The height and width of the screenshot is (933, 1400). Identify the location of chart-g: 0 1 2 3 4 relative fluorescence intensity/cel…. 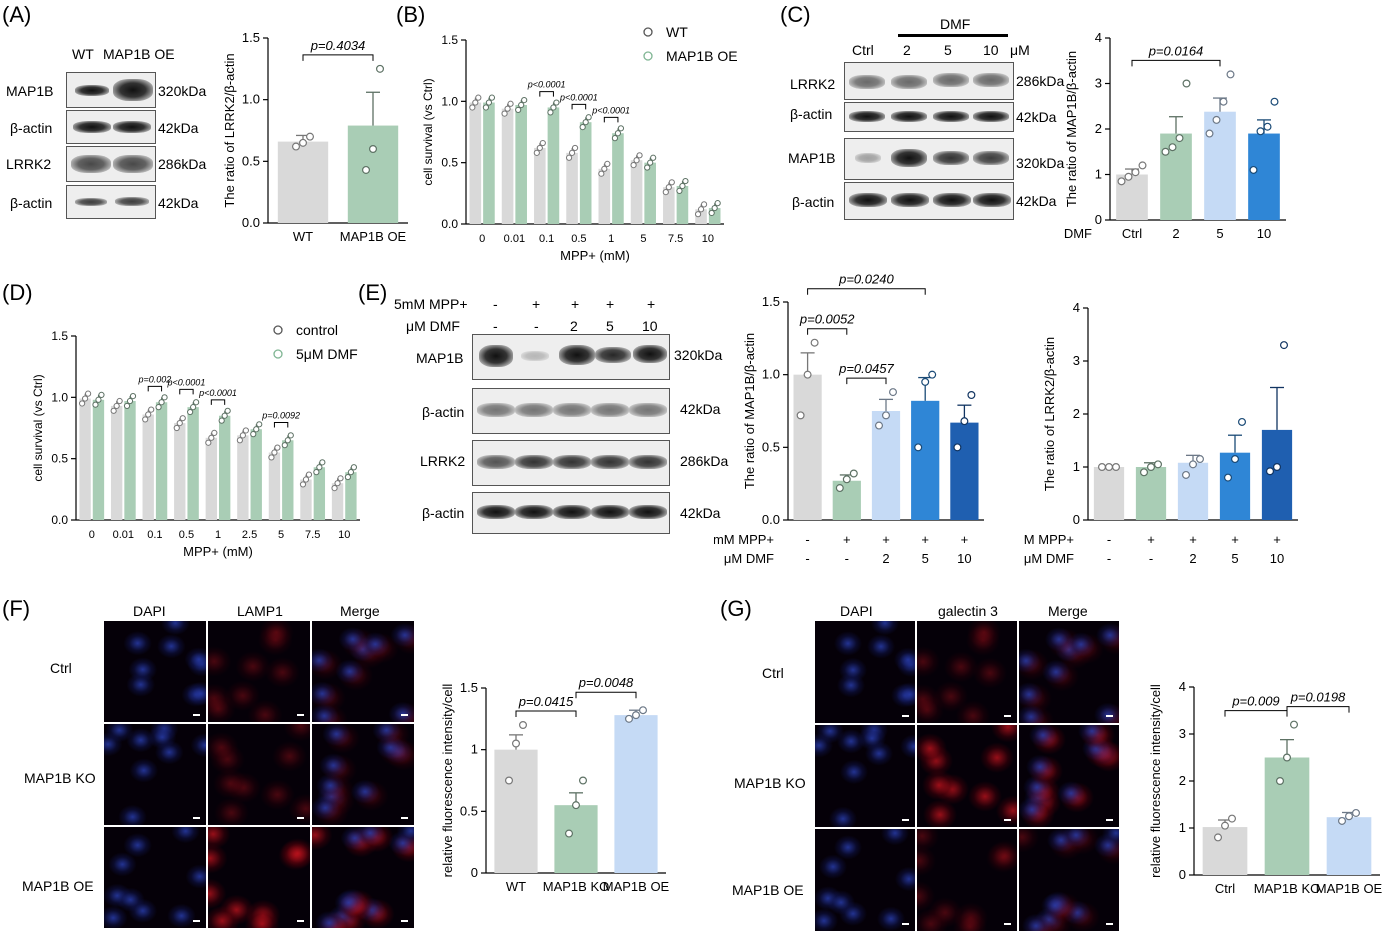
(1265, 787).